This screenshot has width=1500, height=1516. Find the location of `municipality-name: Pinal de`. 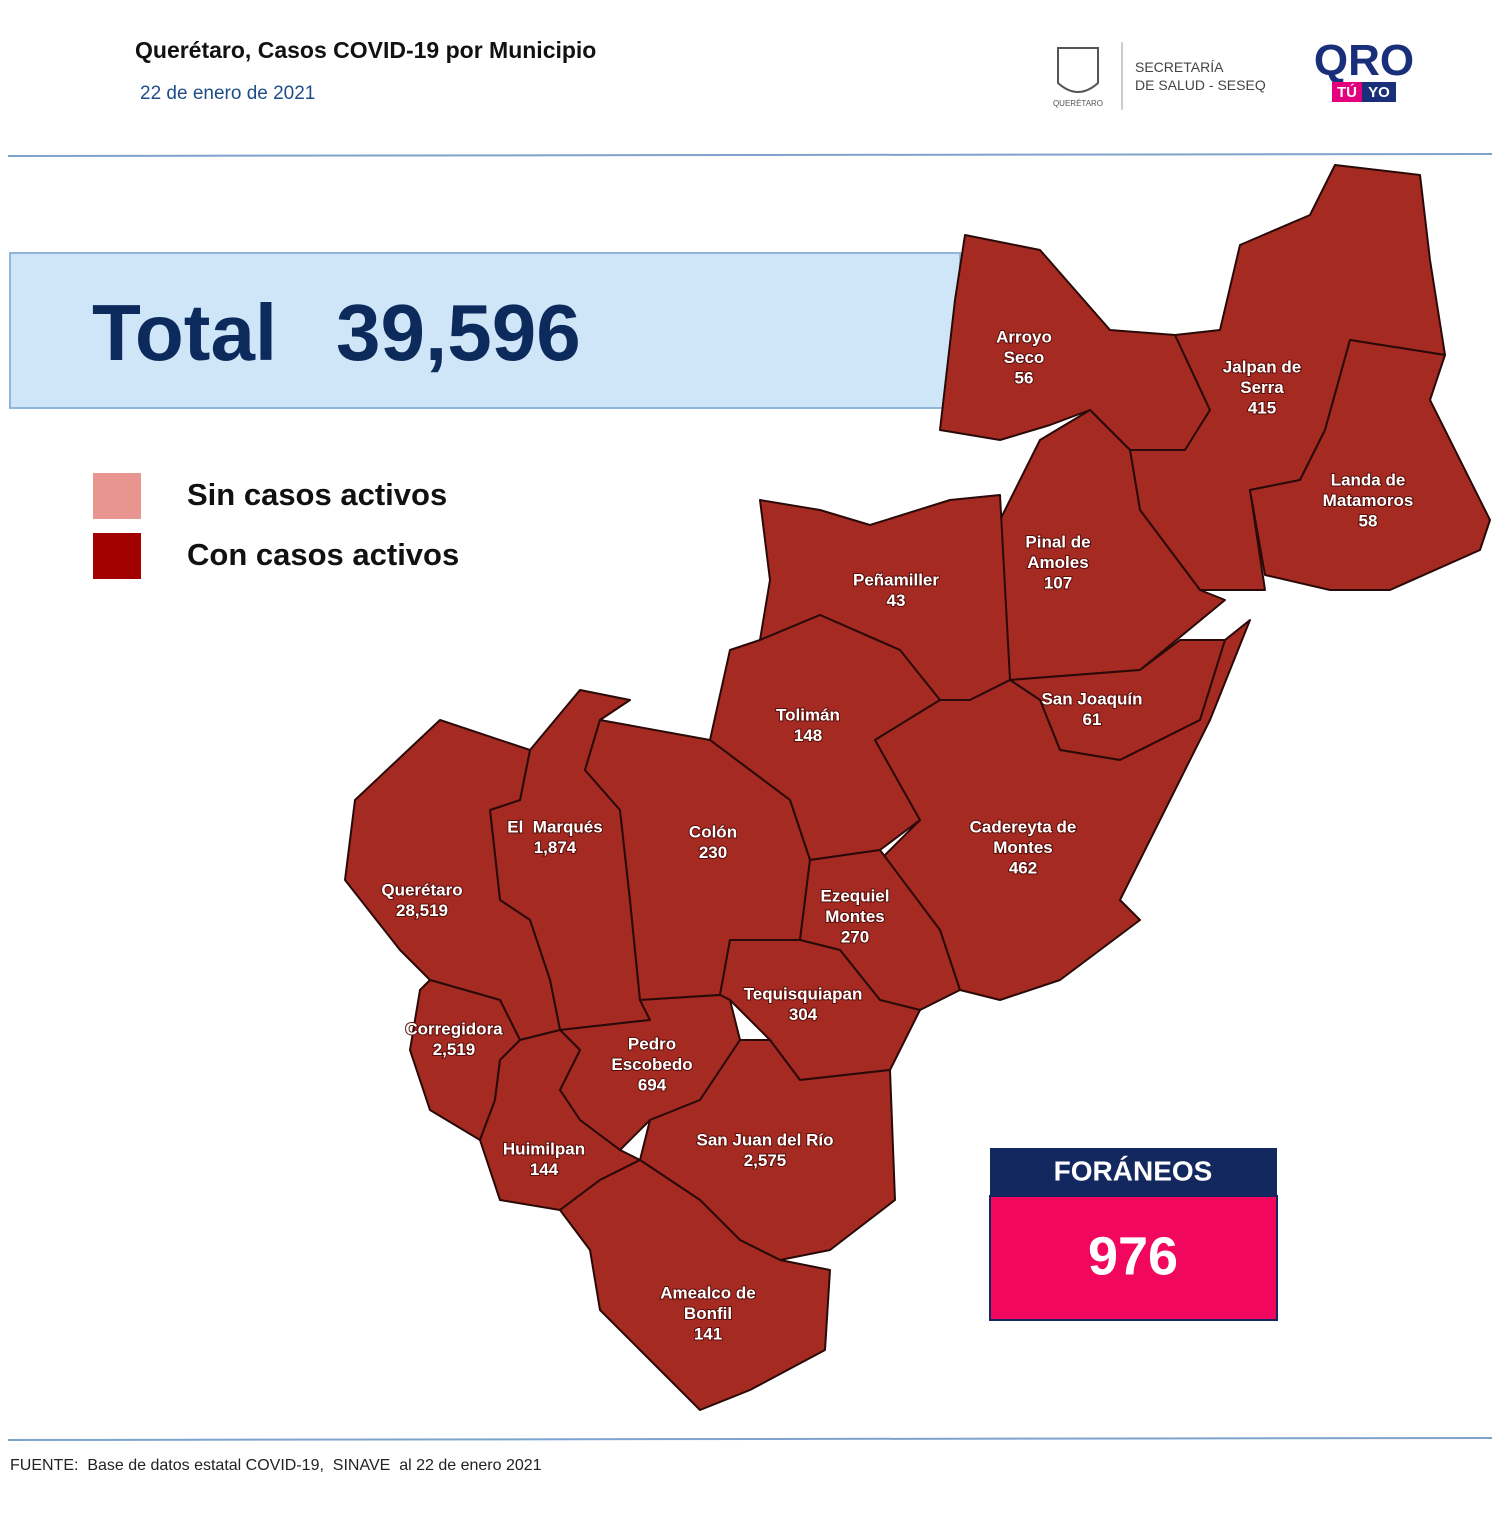

municipality-name: Pinal de is located at coordinates (1057, 541).